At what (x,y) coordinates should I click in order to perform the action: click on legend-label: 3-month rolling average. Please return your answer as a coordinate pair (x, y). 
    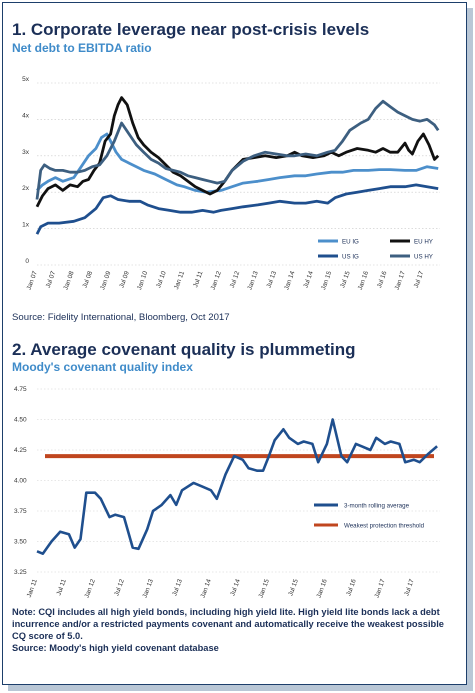
    Looking at the image, I should click on (377, 506).